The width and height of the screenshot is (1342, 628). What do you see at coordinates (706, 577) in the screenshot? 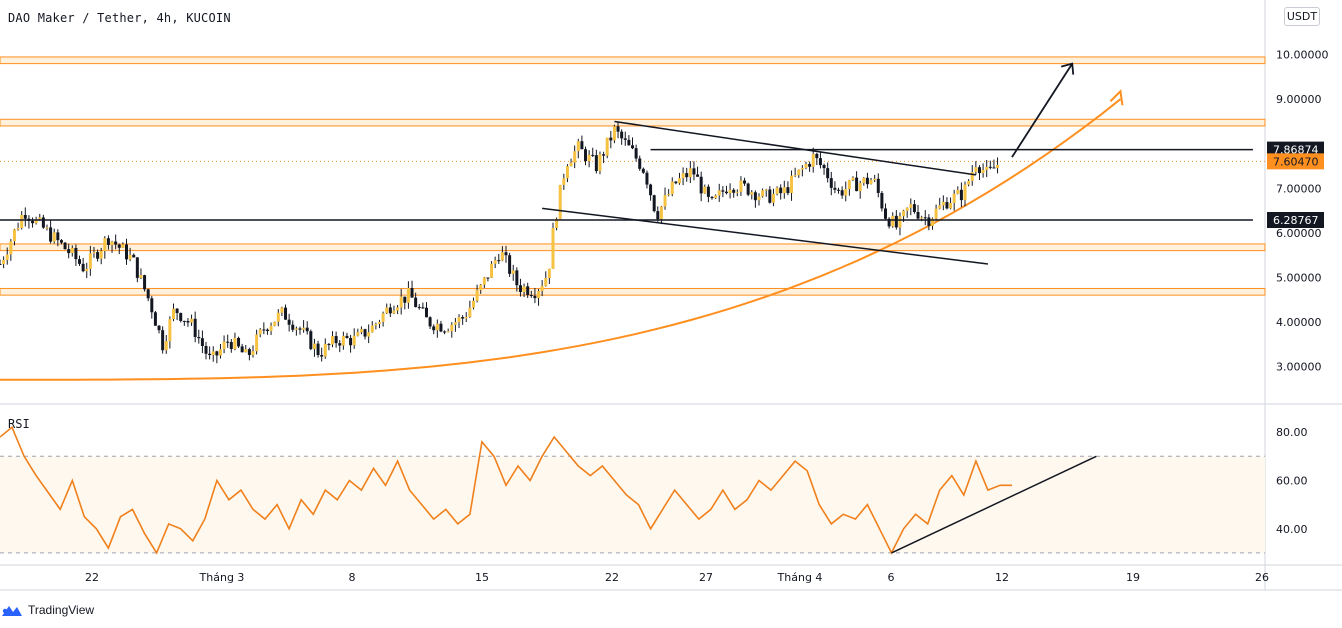
I see `time-tick-label: 27` at bounding box center [706, 577].